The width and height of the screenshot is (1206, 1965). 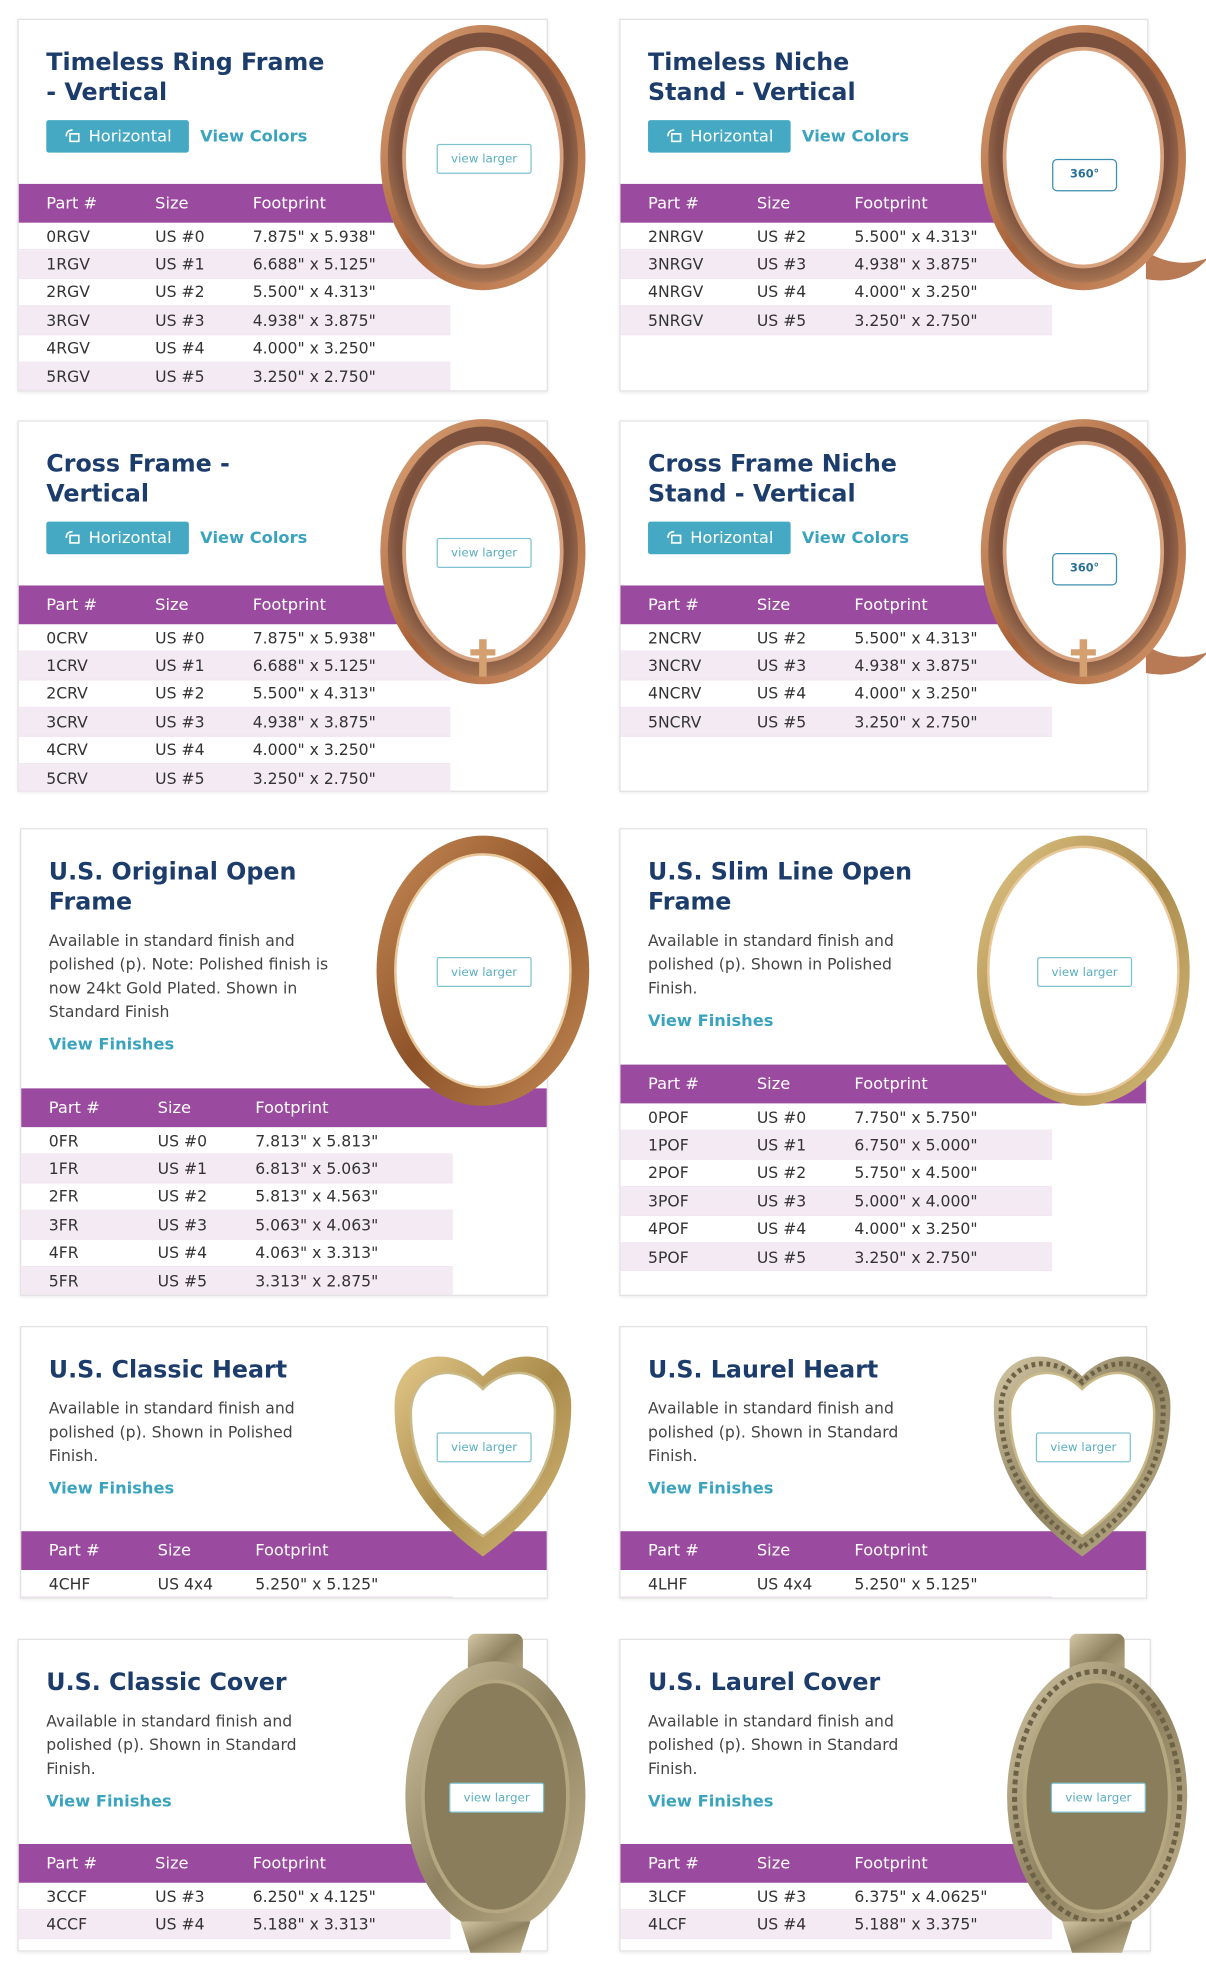 I want to click on table-cell: 2RGV, so click(x=68, y=292).